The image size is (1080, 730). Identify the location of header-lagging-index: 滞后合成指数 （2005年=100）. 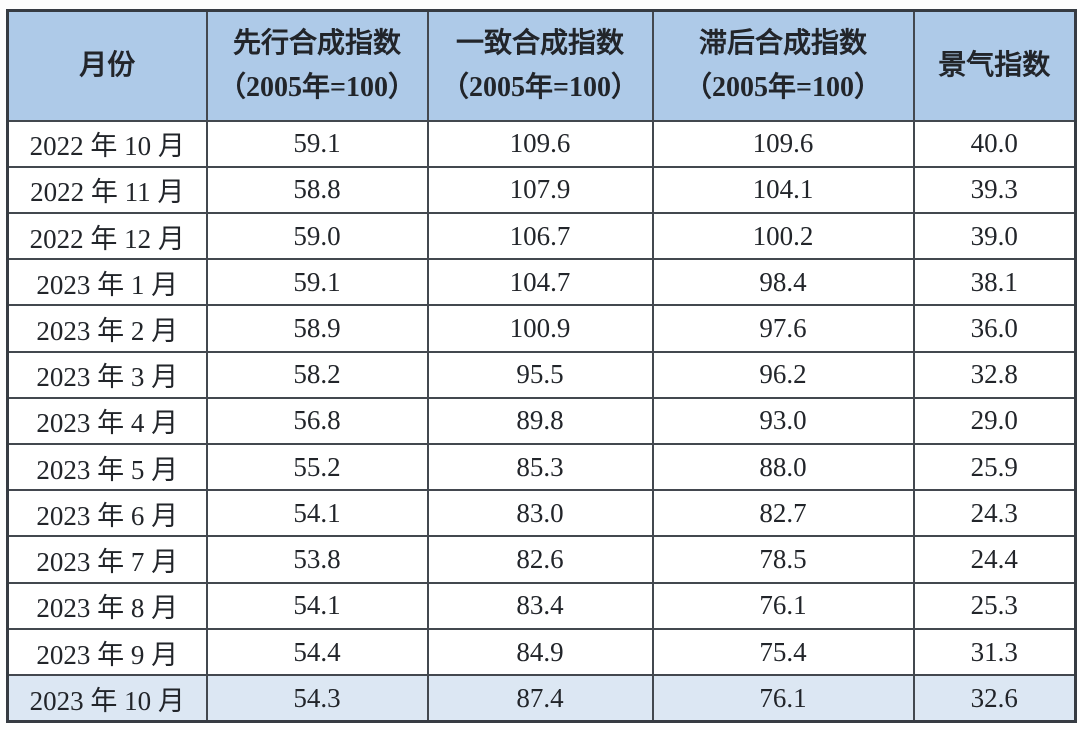
(783, 65).